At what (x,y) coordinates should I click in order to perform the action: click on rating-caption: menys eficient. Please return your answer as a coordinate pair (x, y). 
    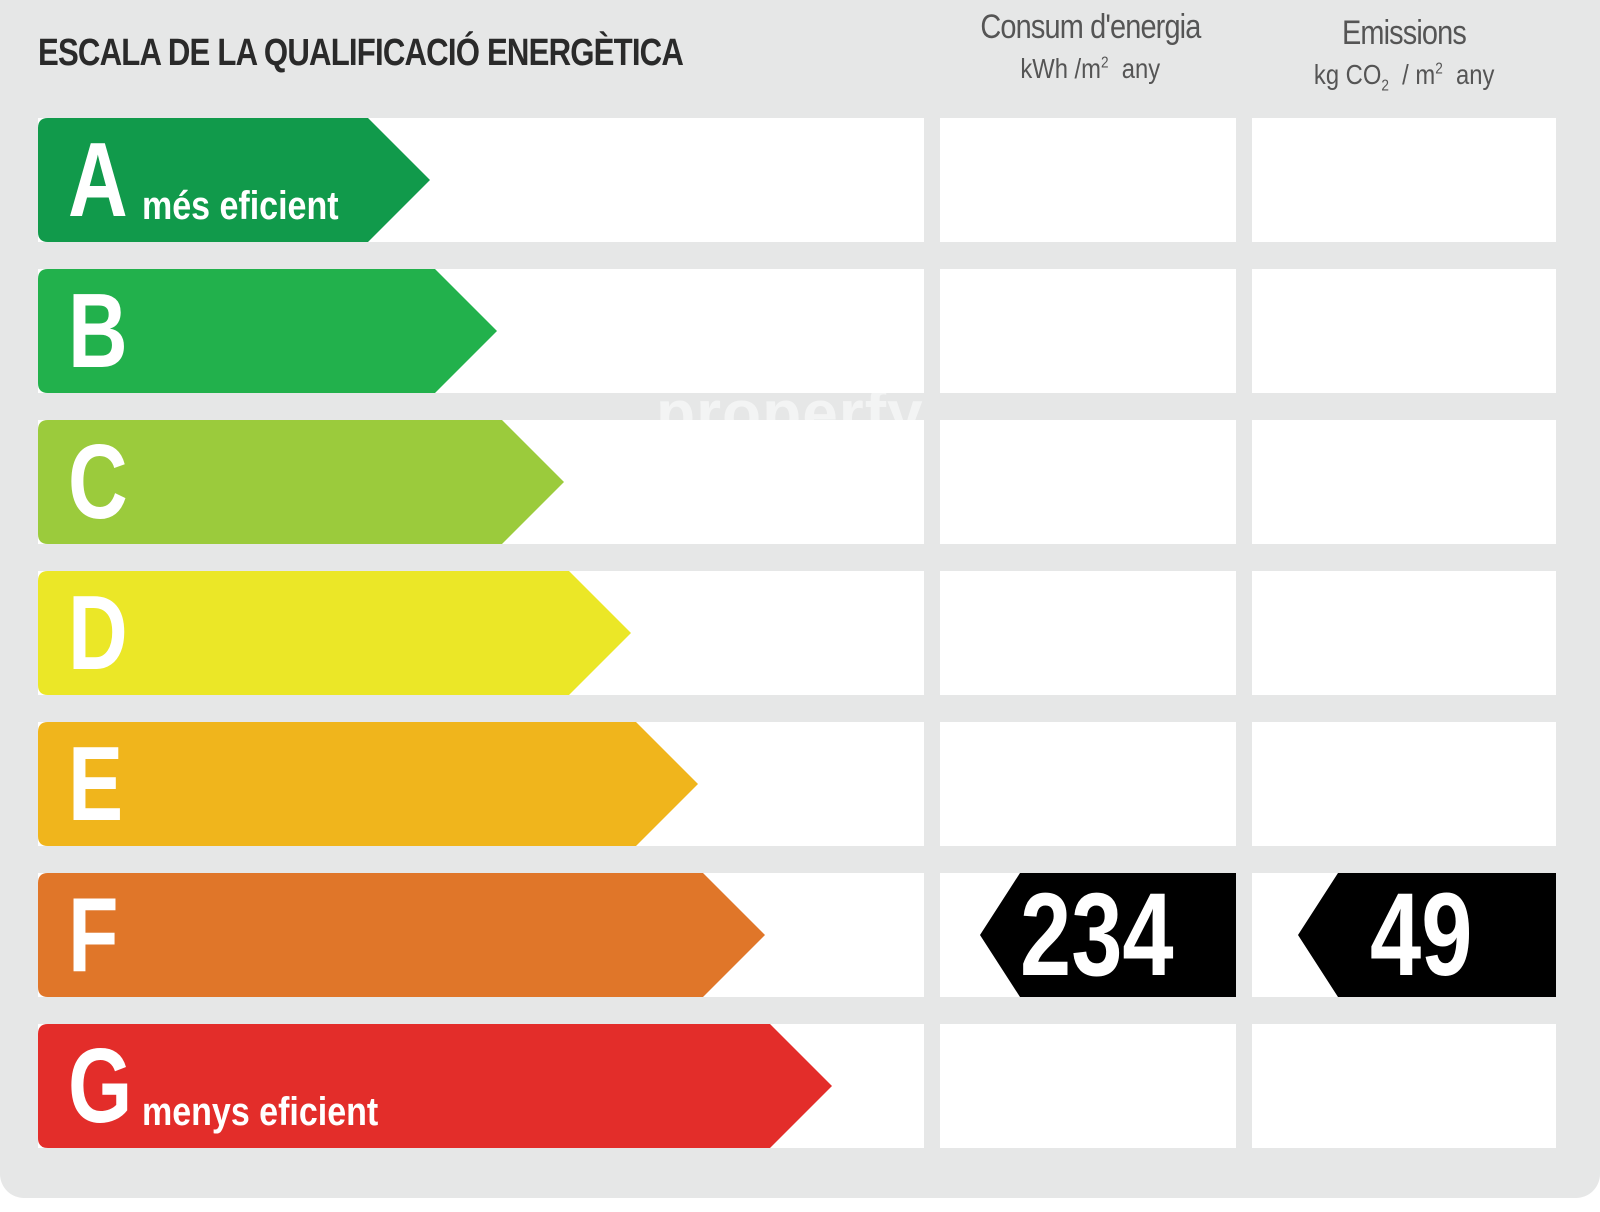
    Looking at the image, I should click on (260, 1112).